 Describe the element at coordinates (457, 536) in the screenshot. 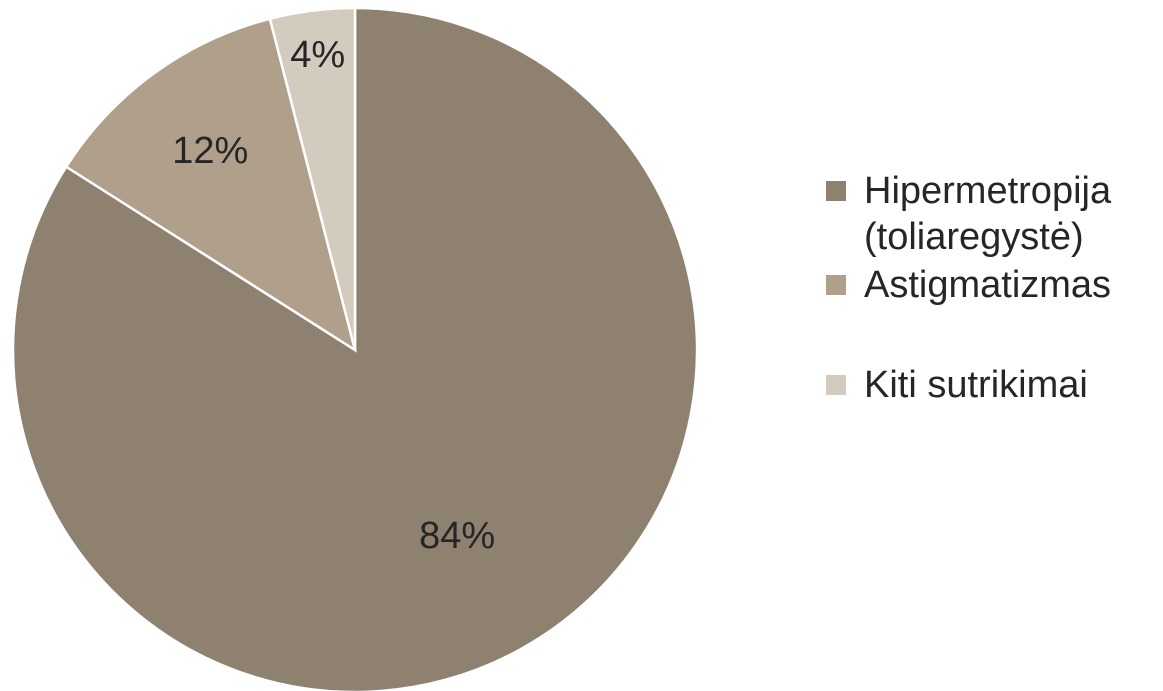

I see `data-label-hipermetropija: 84%` at that location.